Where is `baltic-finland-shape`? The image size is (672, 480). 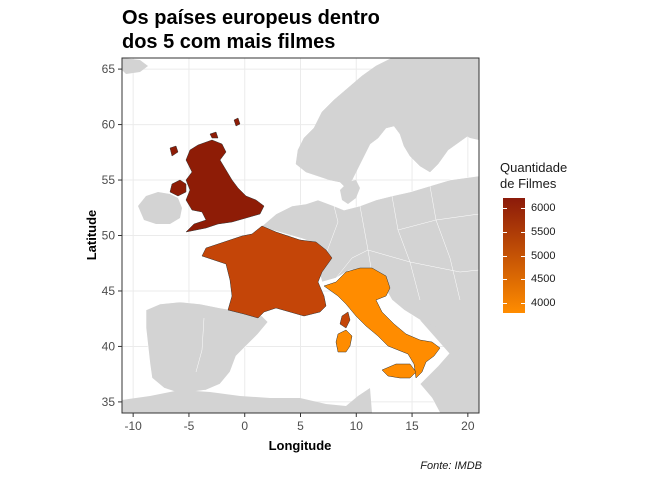
baltic-finland-shape is located at coordinates (441, 99).